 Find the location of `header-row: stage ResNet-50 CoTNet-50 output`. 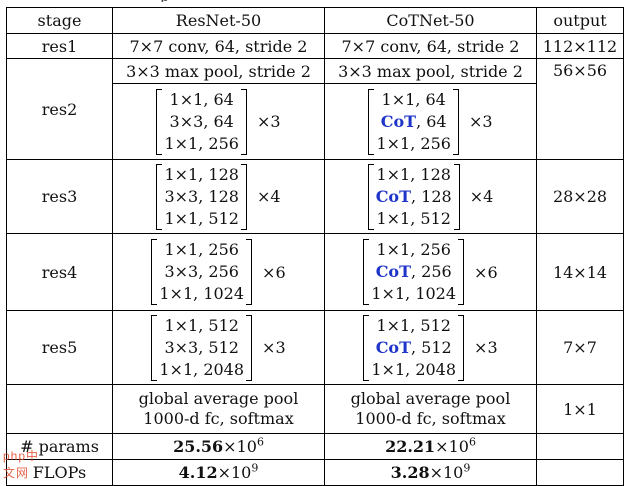

header-row: stage ResNet-50 CoTNet-50 output is located at coordinates (315, 20).